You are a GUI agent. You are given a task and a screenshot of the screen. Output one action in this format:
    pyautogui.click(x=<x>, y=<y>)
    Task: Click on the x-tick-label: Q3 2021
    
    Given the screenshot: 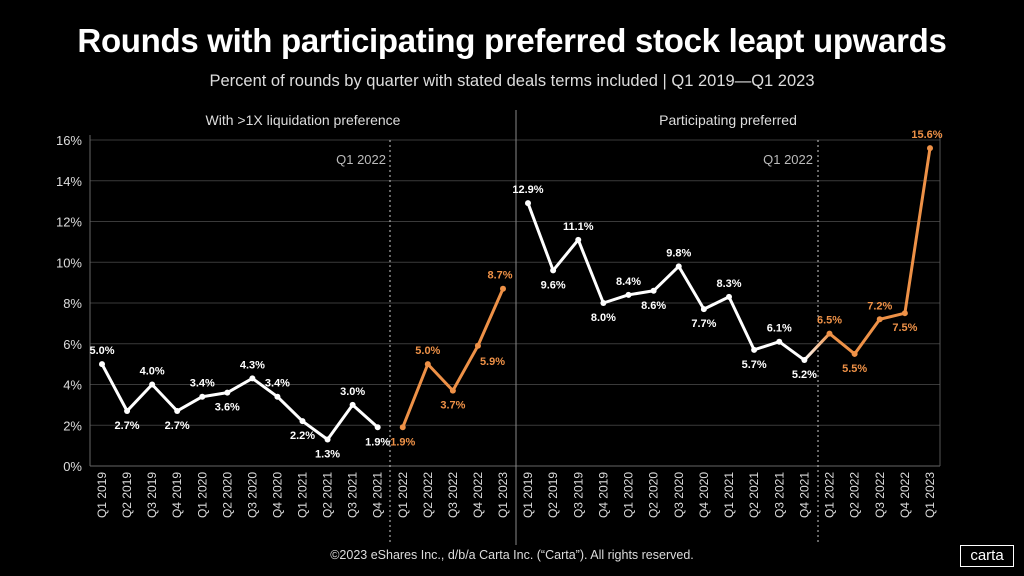 What is the action you would take?
    pyautogui.click(x=779, y=495)
    